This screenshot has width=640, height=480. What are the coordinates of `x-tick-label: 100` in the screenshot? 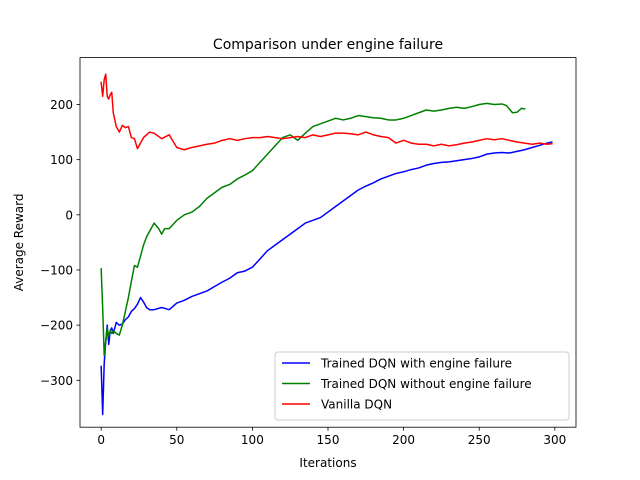 It's located at (252, 440).